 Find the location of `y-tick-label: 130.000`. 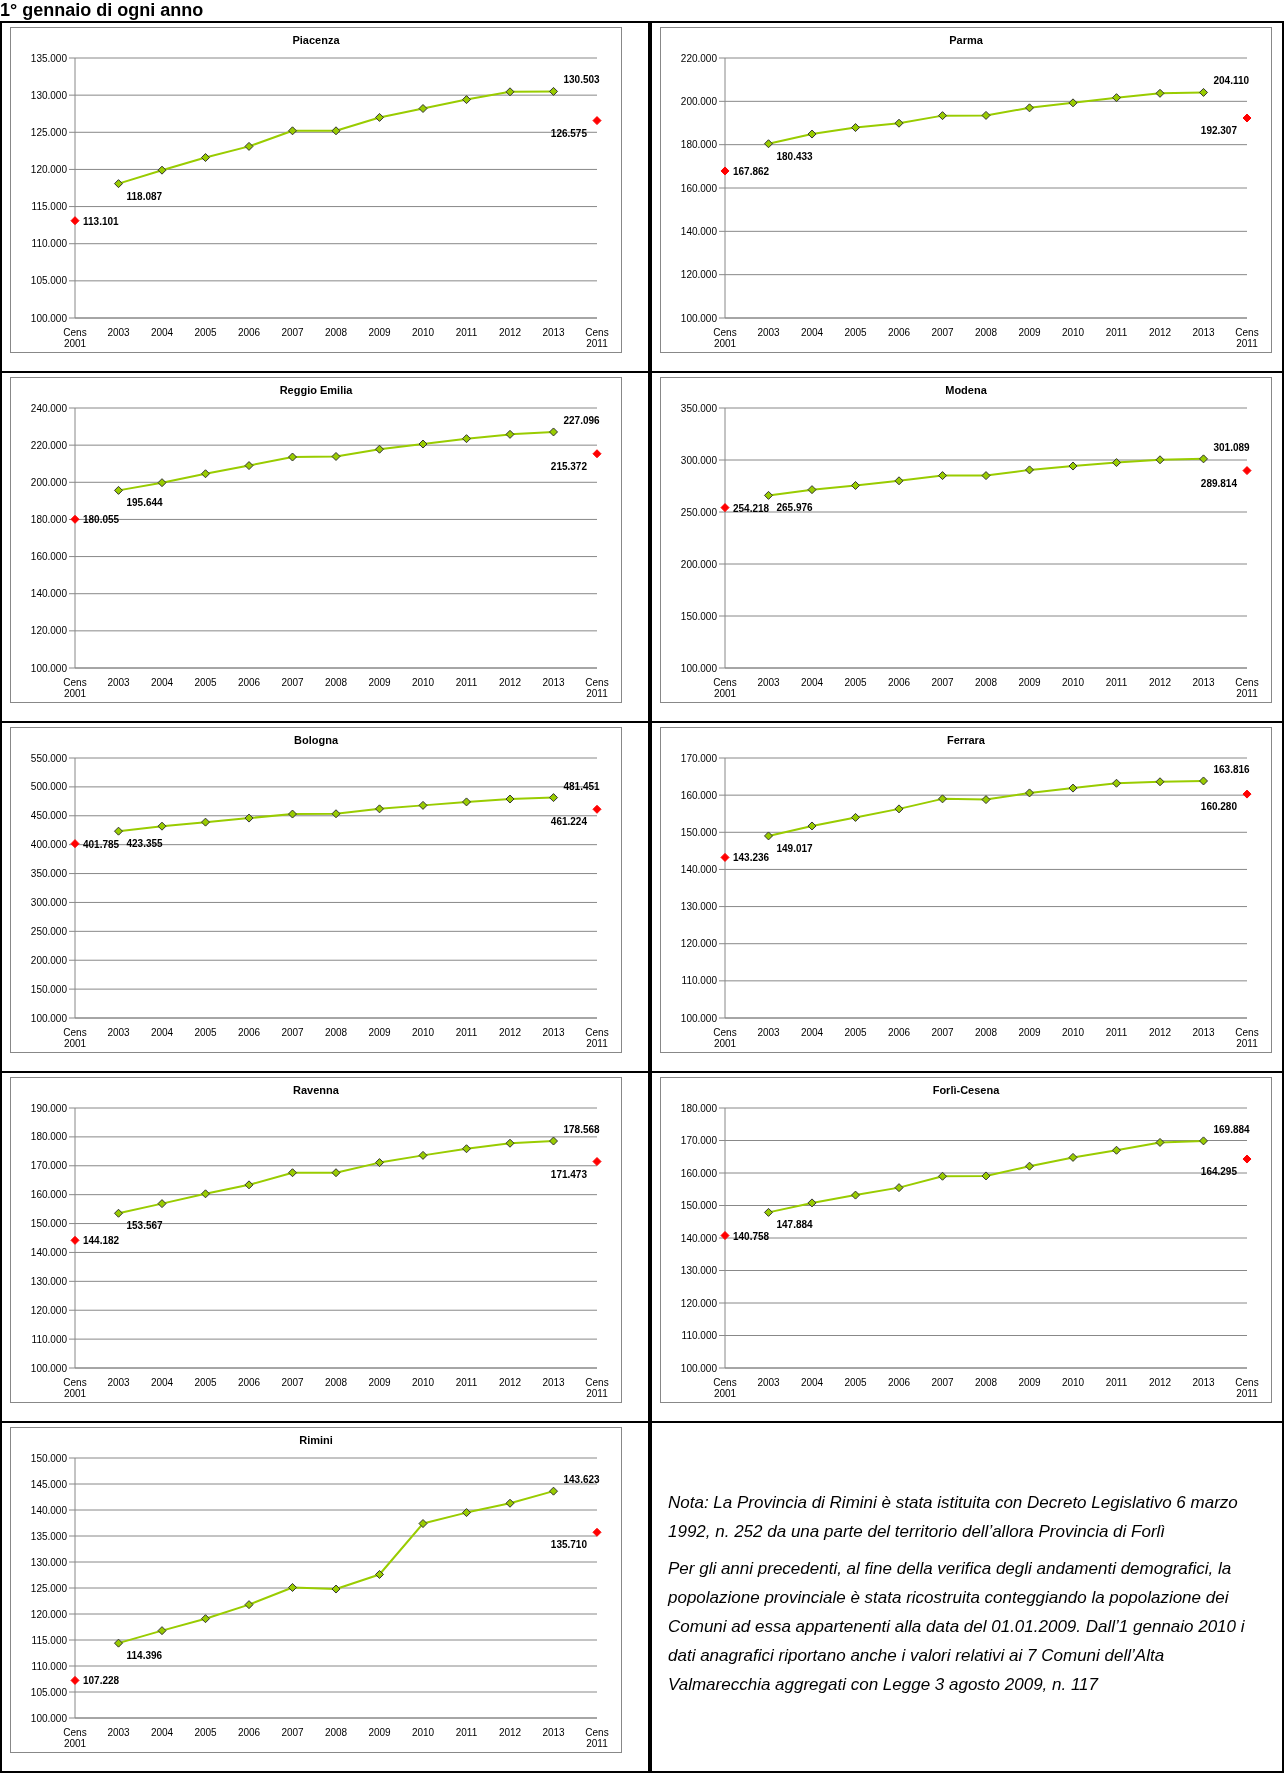

y-tick-label: 130.000 is located at coordinates (49, 1281).